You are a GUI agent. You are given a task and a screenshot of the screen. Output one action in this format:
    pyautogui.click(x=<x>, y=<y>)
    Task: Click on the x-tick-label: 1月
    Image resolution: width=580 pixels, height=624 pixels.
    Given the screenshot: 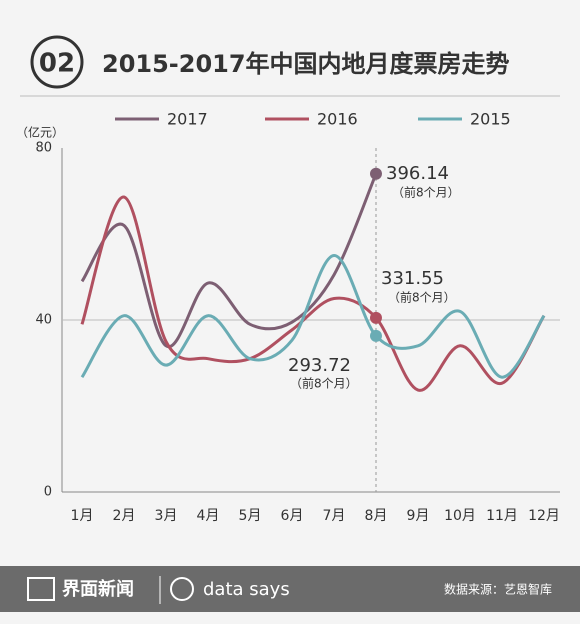 What is the action you would take?
    pyautogui.click(x=82, y=516)
    